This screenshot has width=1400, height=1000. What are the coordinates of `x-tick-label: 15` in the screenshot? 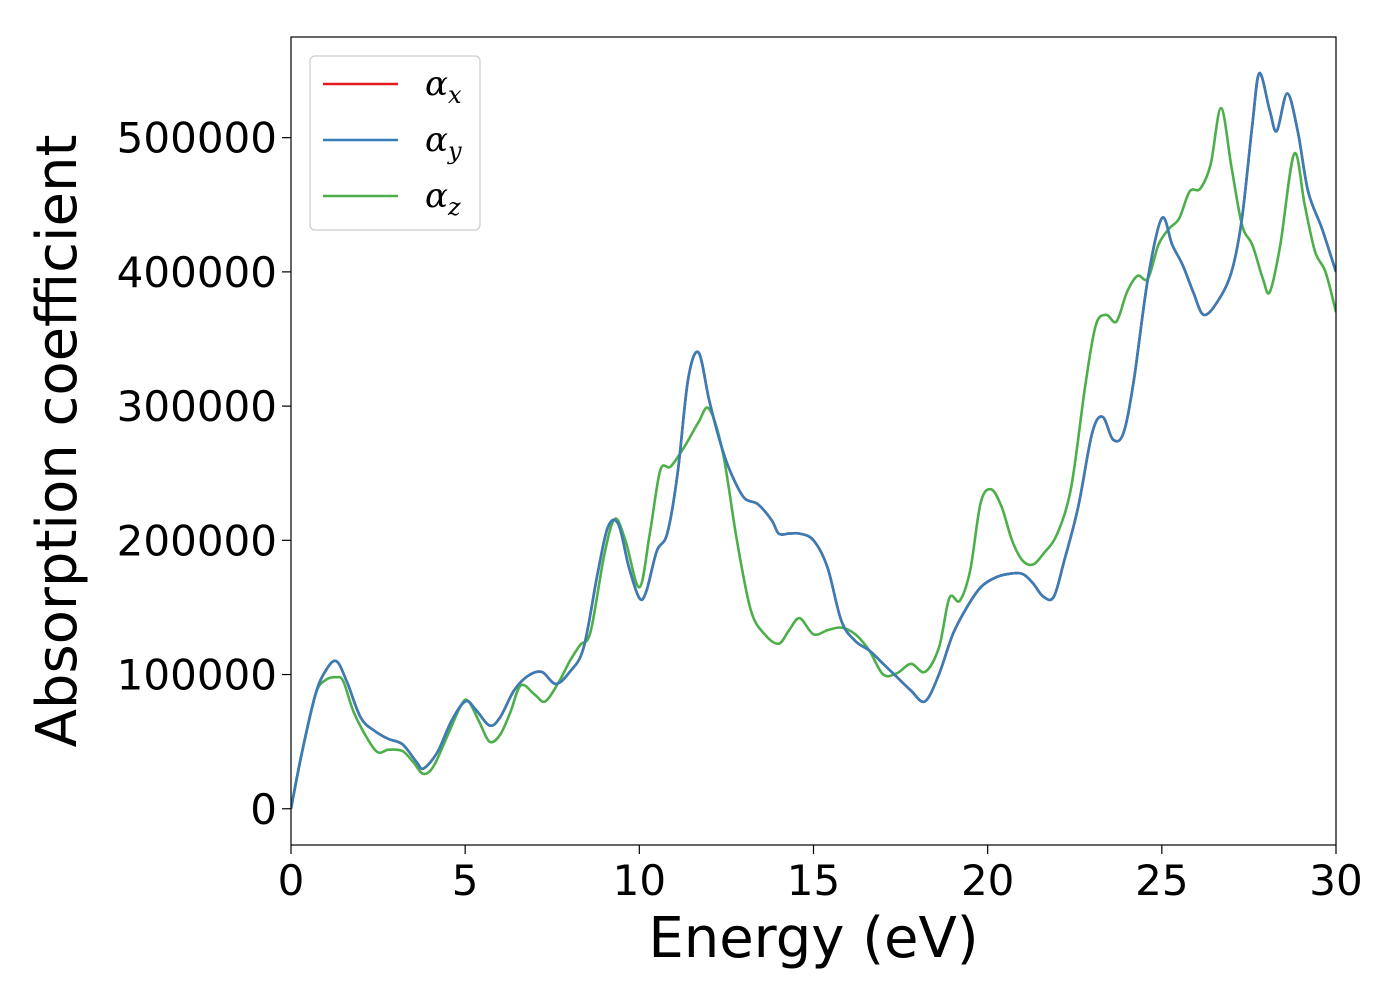 It's located at (813, 880).